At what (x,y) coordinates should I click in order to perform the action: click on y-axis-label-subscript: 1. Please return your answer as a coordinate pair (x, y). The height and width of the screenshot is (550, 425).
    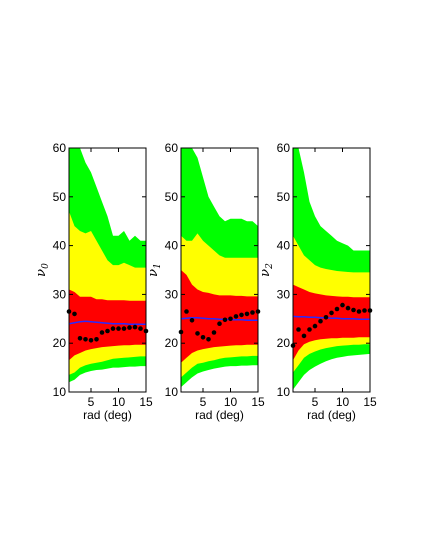
    Looking at the image, I should click on (158, 266).